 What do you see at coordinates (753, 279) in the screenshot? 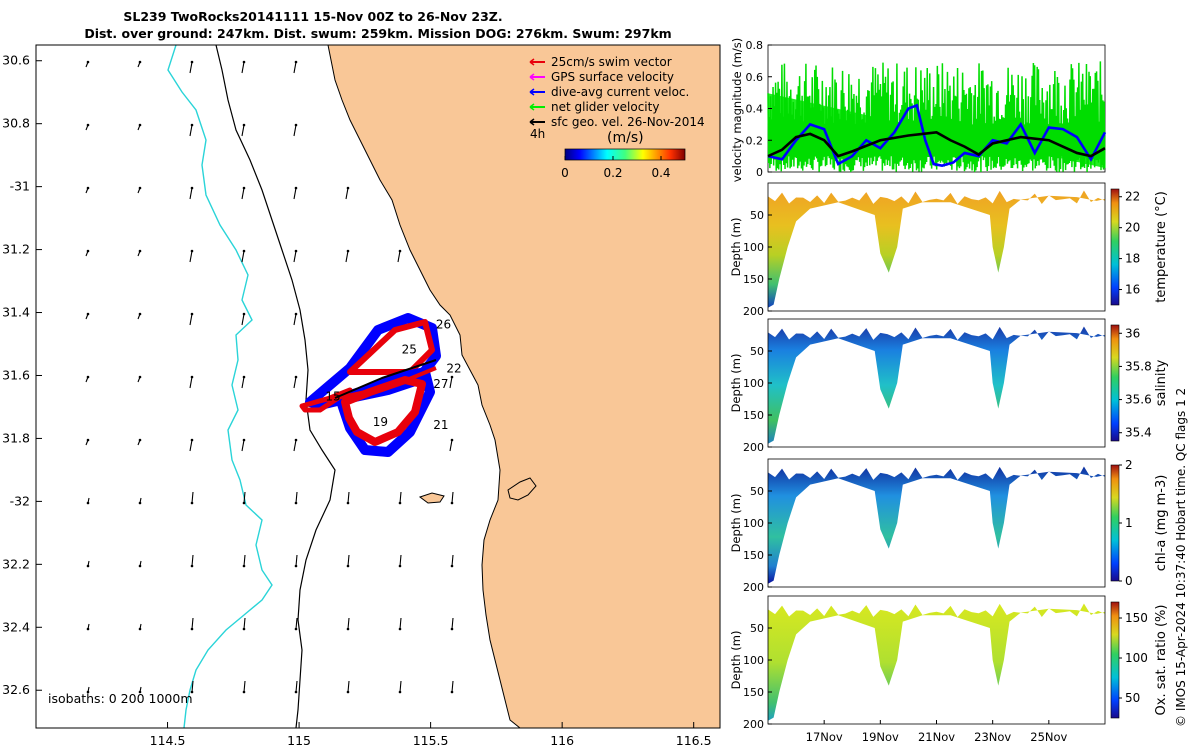
I see `depth-tick-label: 150` at bounding box center [753, 279].